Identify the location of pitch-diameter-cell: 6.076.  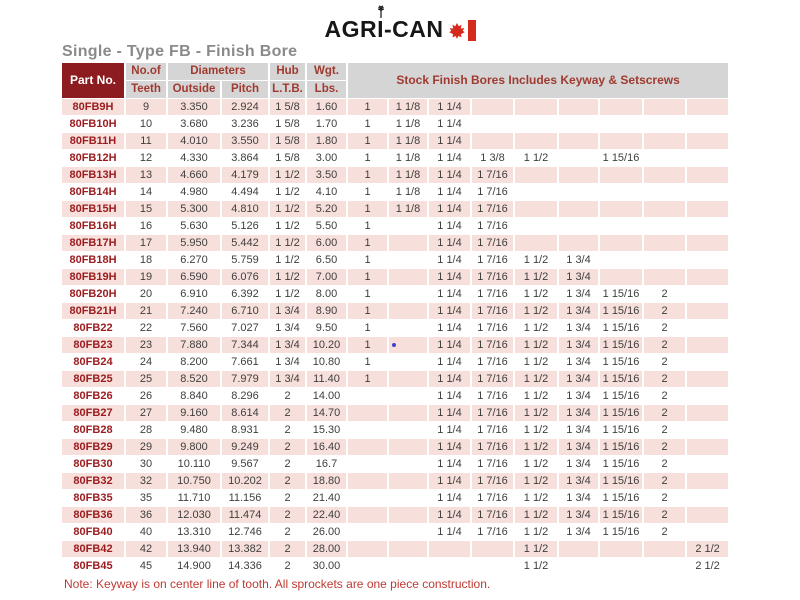
(245, 277).